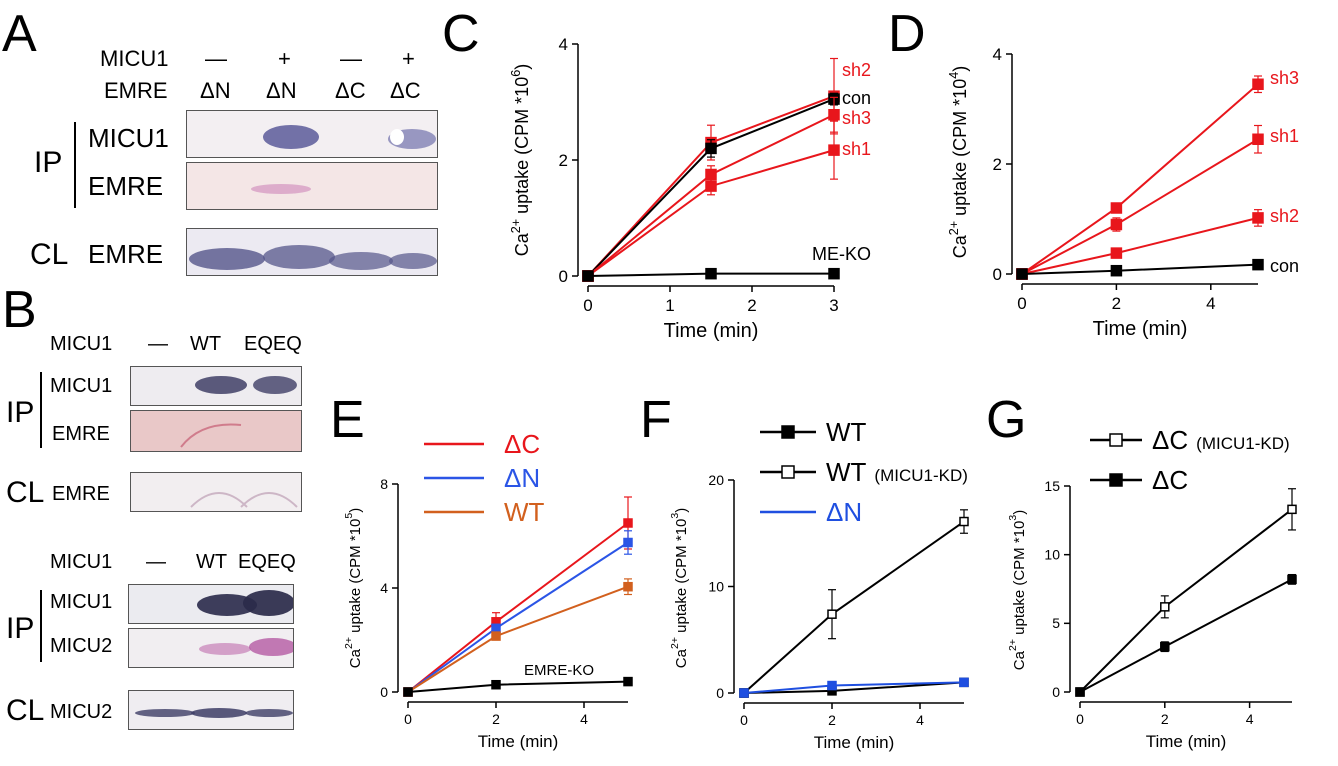 The height and width of the screenshot is (766, 1338). Describe the element at coordinates (405, 90) in the screenshot. I see `panel-a-emre-col-4: ΔC` at that location.